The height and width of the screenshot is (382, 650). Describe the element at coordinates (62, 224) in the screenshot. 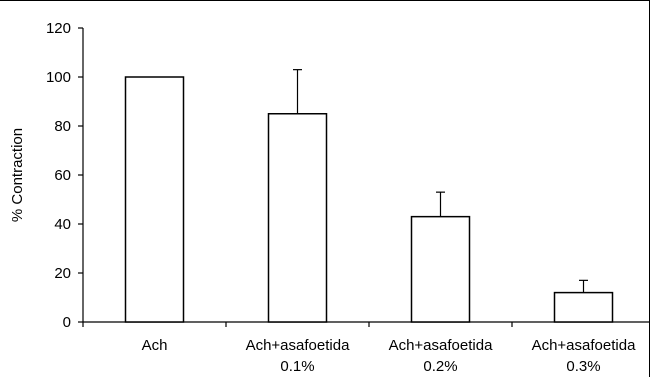

I see `y-tick-label: 40` at that location.